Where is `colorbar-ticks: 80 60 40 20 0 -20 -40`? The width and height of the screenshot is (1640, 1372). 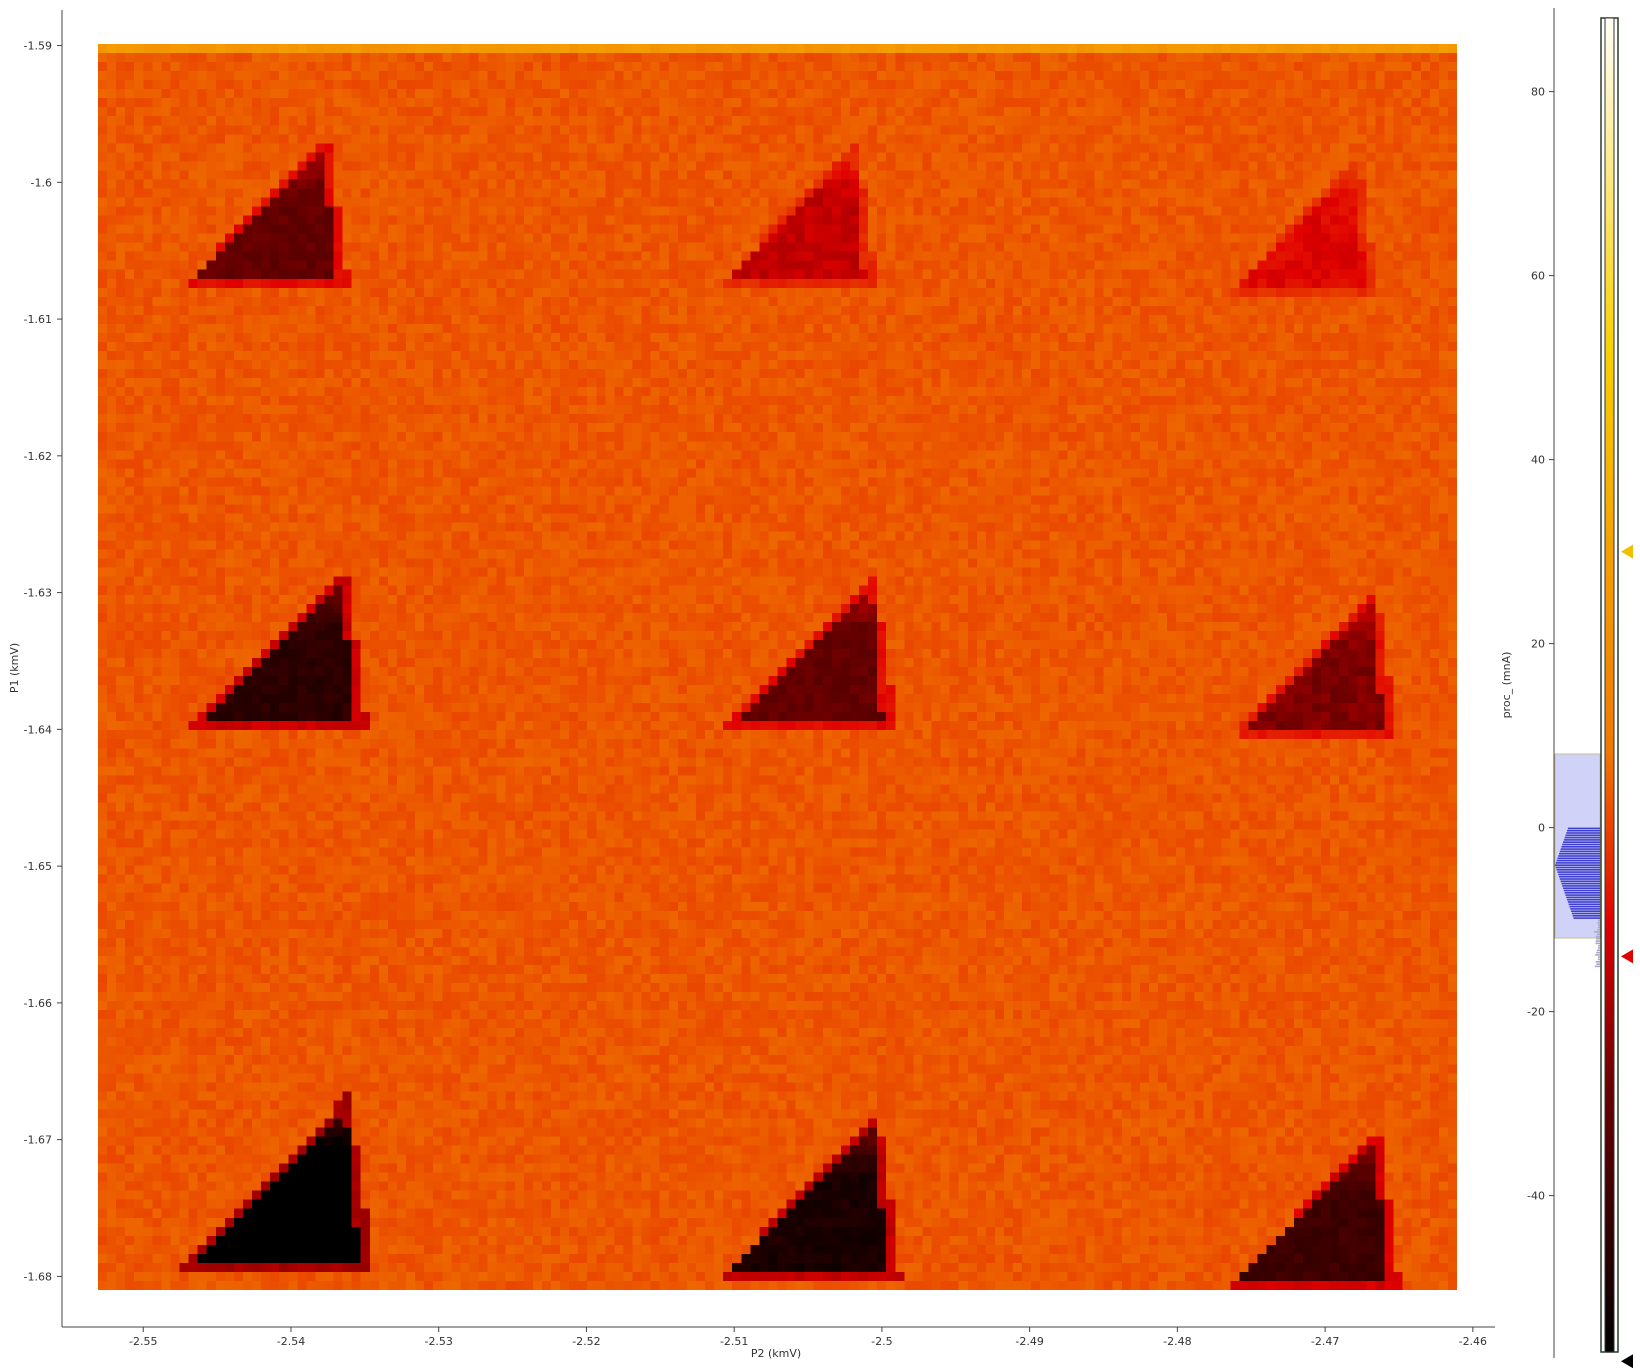 colorbar-ticks: 80 60 40 20 0 -20 -40 is located at coordinates (1540, 644).